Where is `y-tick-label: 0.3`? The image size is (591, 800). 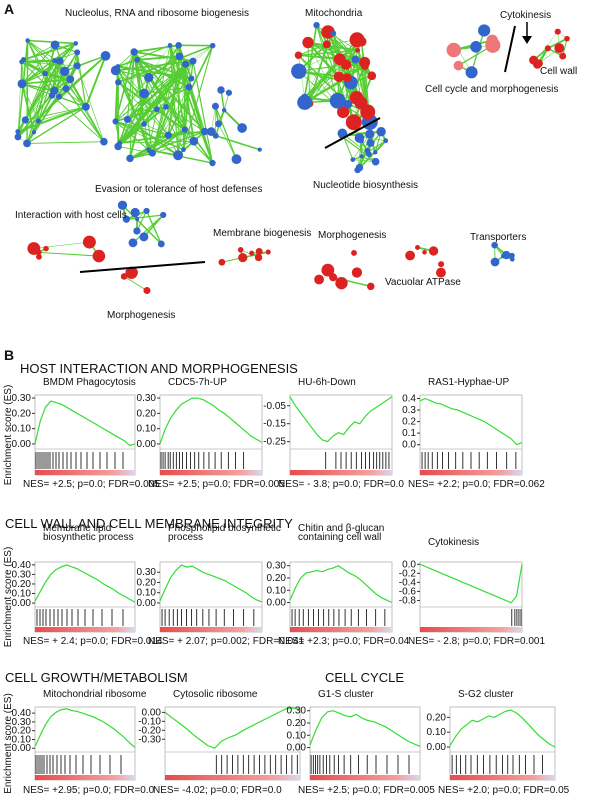 y-tick-label: 0.3 is located at coordinates (409, 410).